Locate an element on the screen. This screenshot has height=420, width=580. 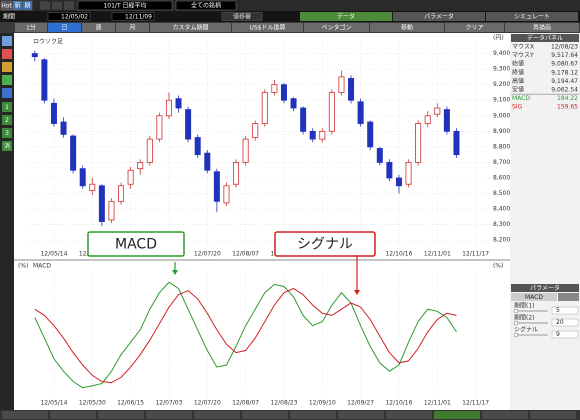
macd-axis-unit: (%) is located at coordinates (23, 266).